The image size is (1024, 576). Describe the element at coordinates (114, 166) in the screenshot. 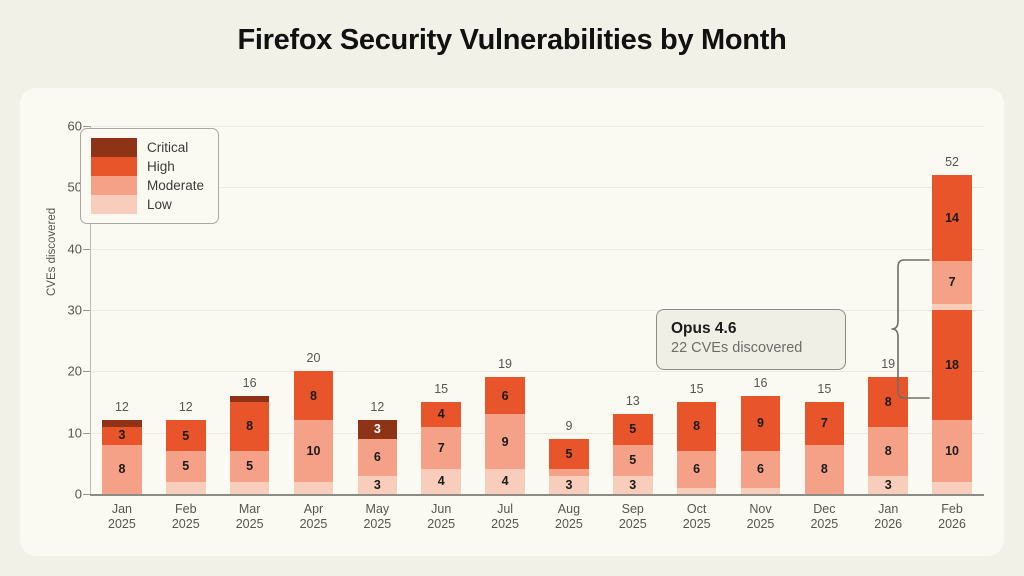

I see `legend-swatch-high` at that location.